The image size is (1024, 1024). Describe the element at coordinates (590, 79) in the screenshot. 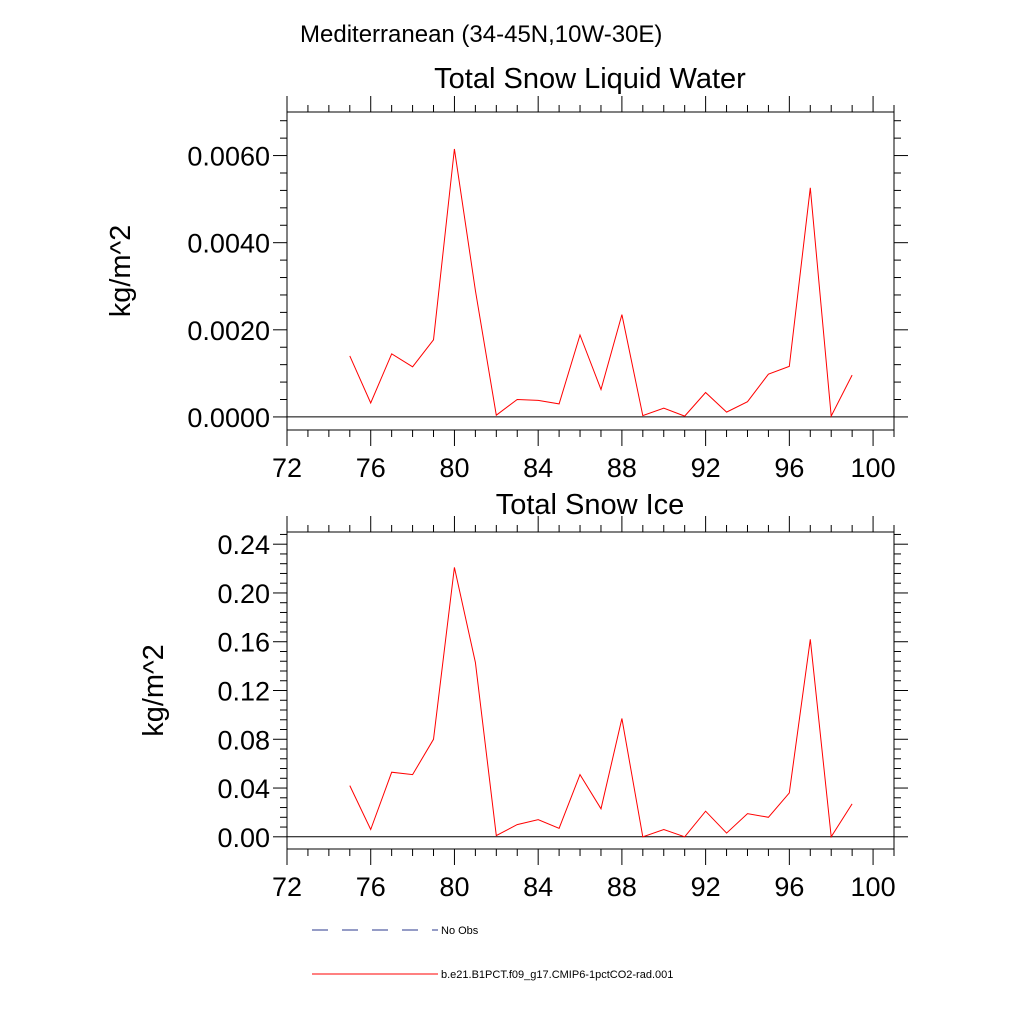

I see `panel-title: Total Snow Liquid Water` at that location.